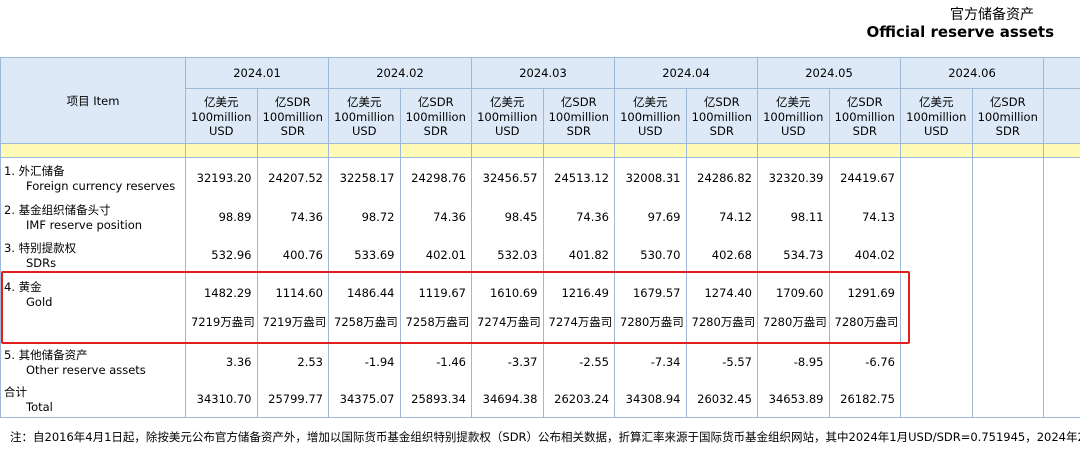  What do you see at coordinates (93, 254) in the screenshot?
I see `row-label: 3. 特别提款权 SDRs` at bounding box center [93, 254].